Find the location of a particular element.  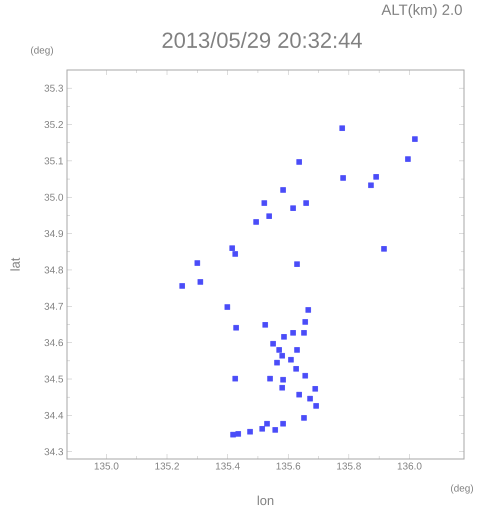

y-tick-label: 34.7 is located at coordinates (53, 306).